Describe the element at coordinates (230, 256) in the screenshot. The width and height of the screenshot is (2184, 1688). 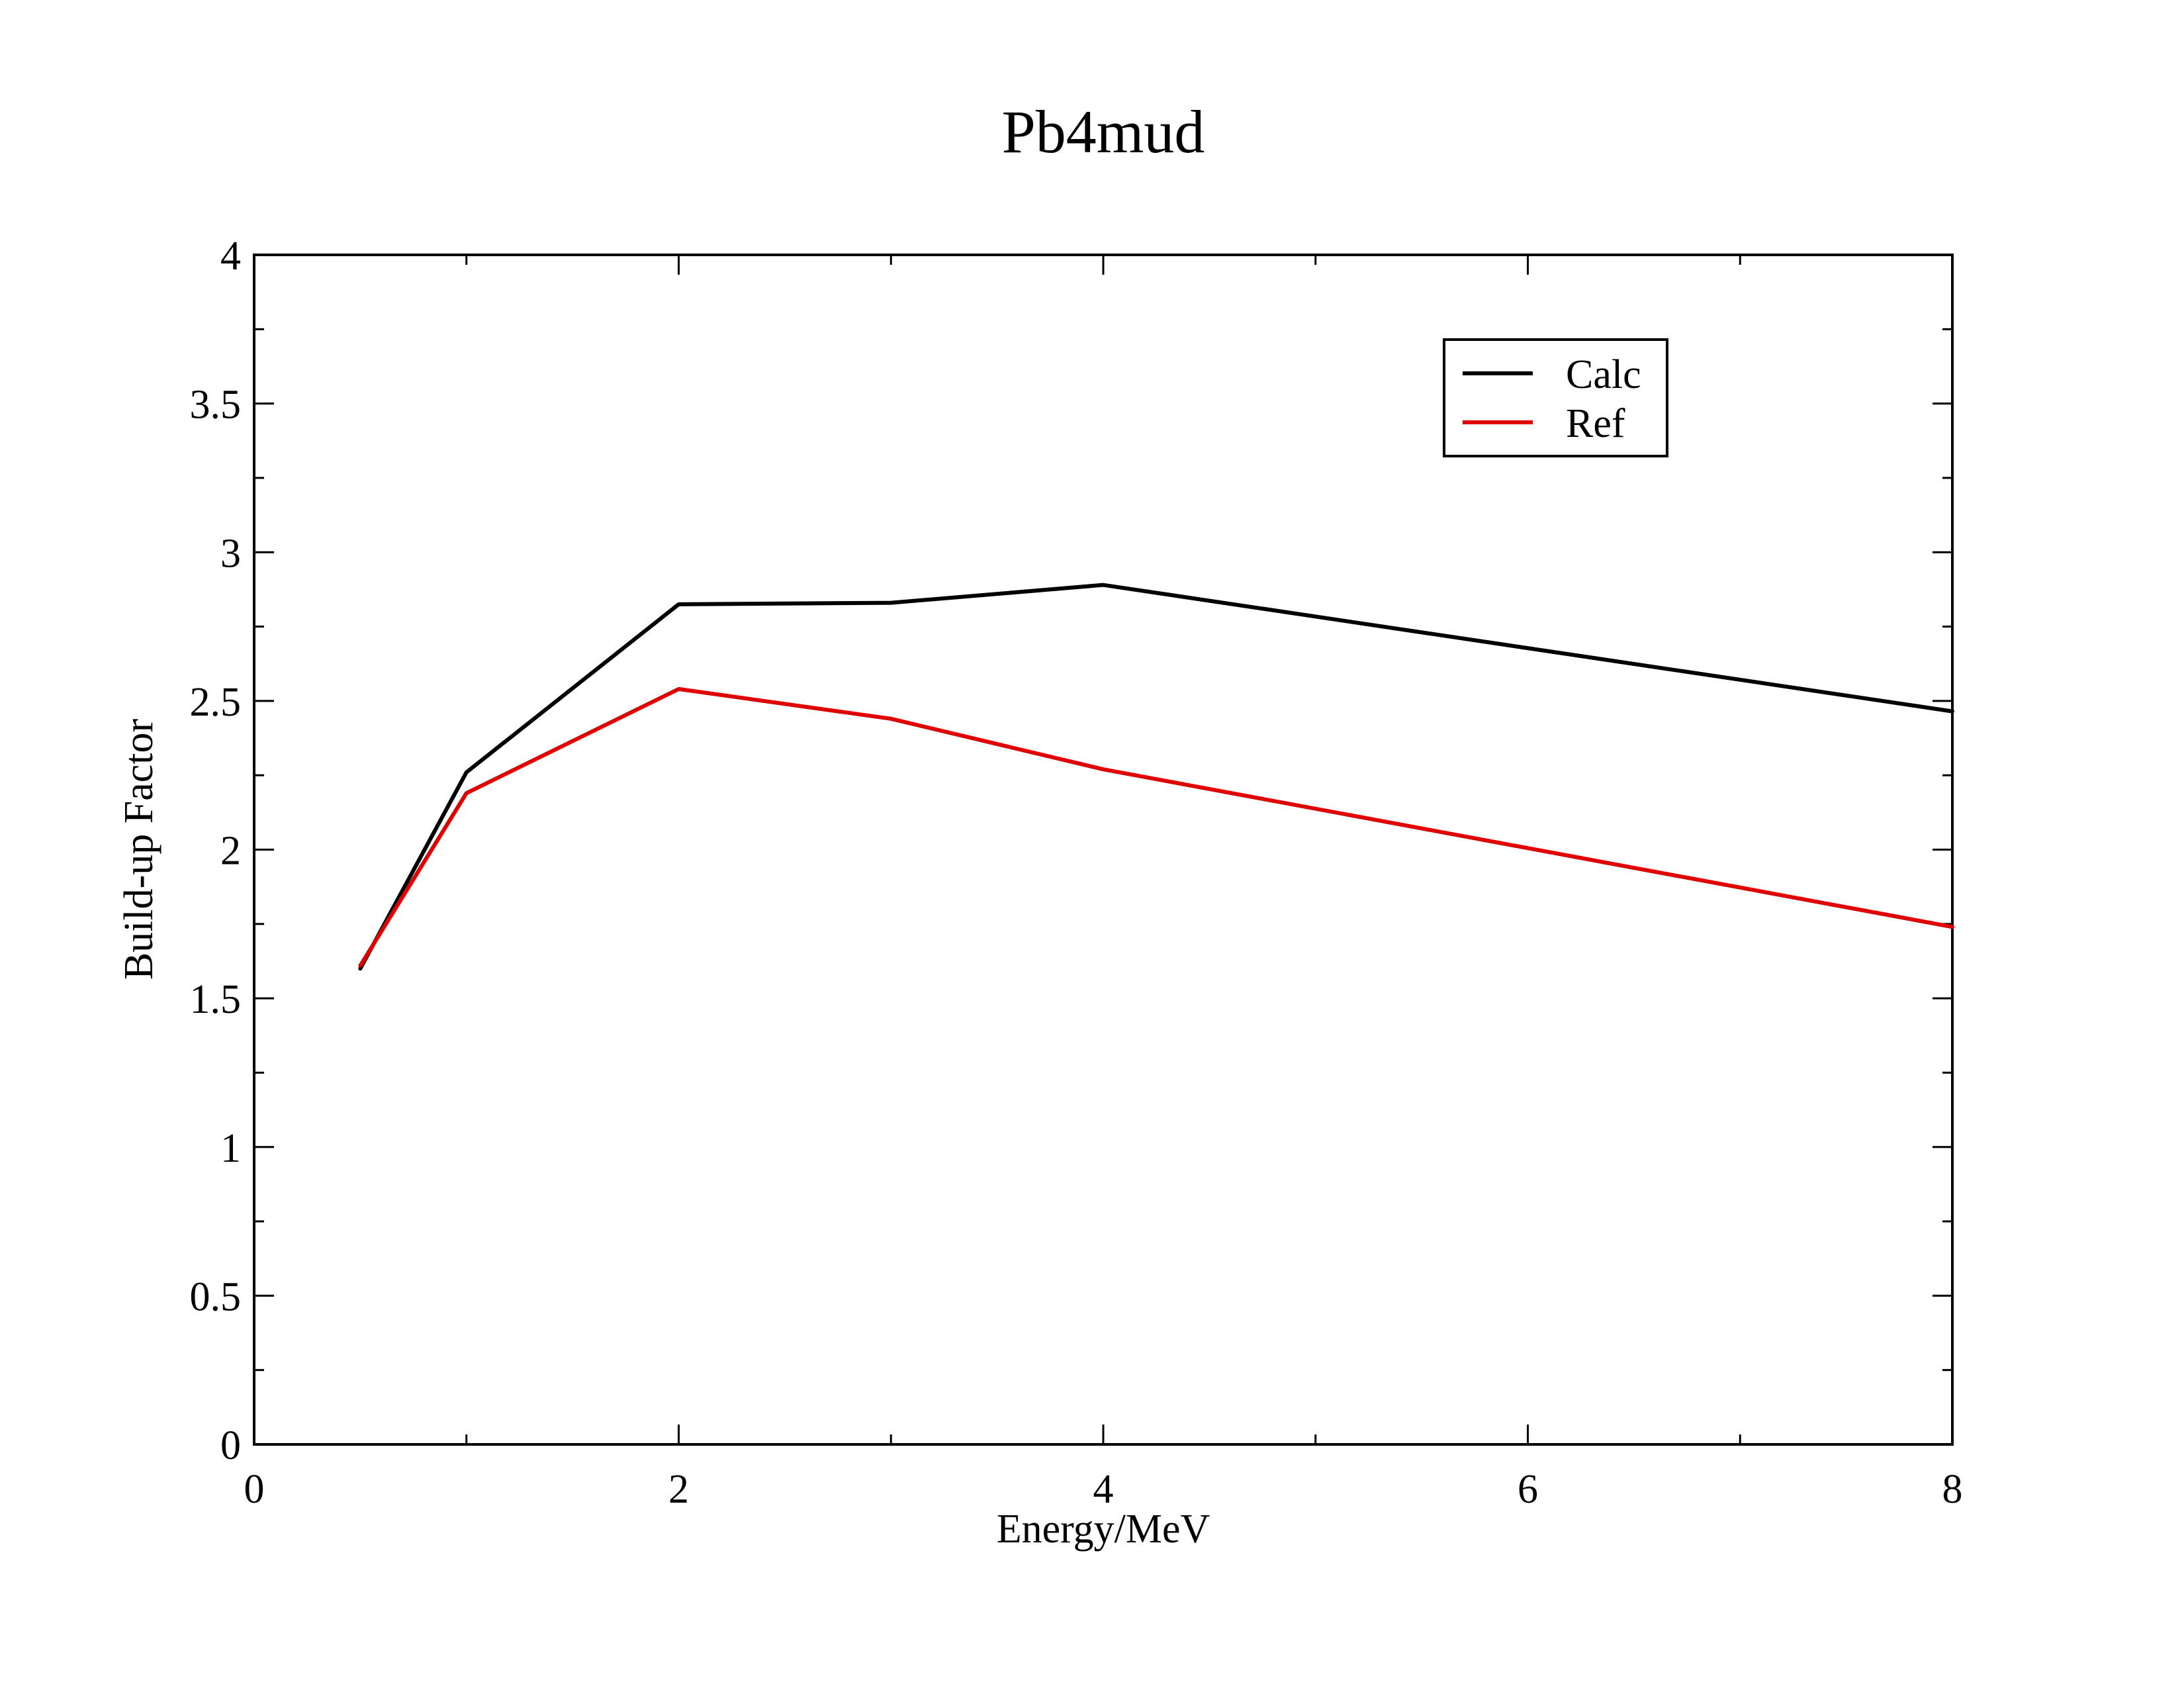
I see `y-tick-label: 4` at that location.